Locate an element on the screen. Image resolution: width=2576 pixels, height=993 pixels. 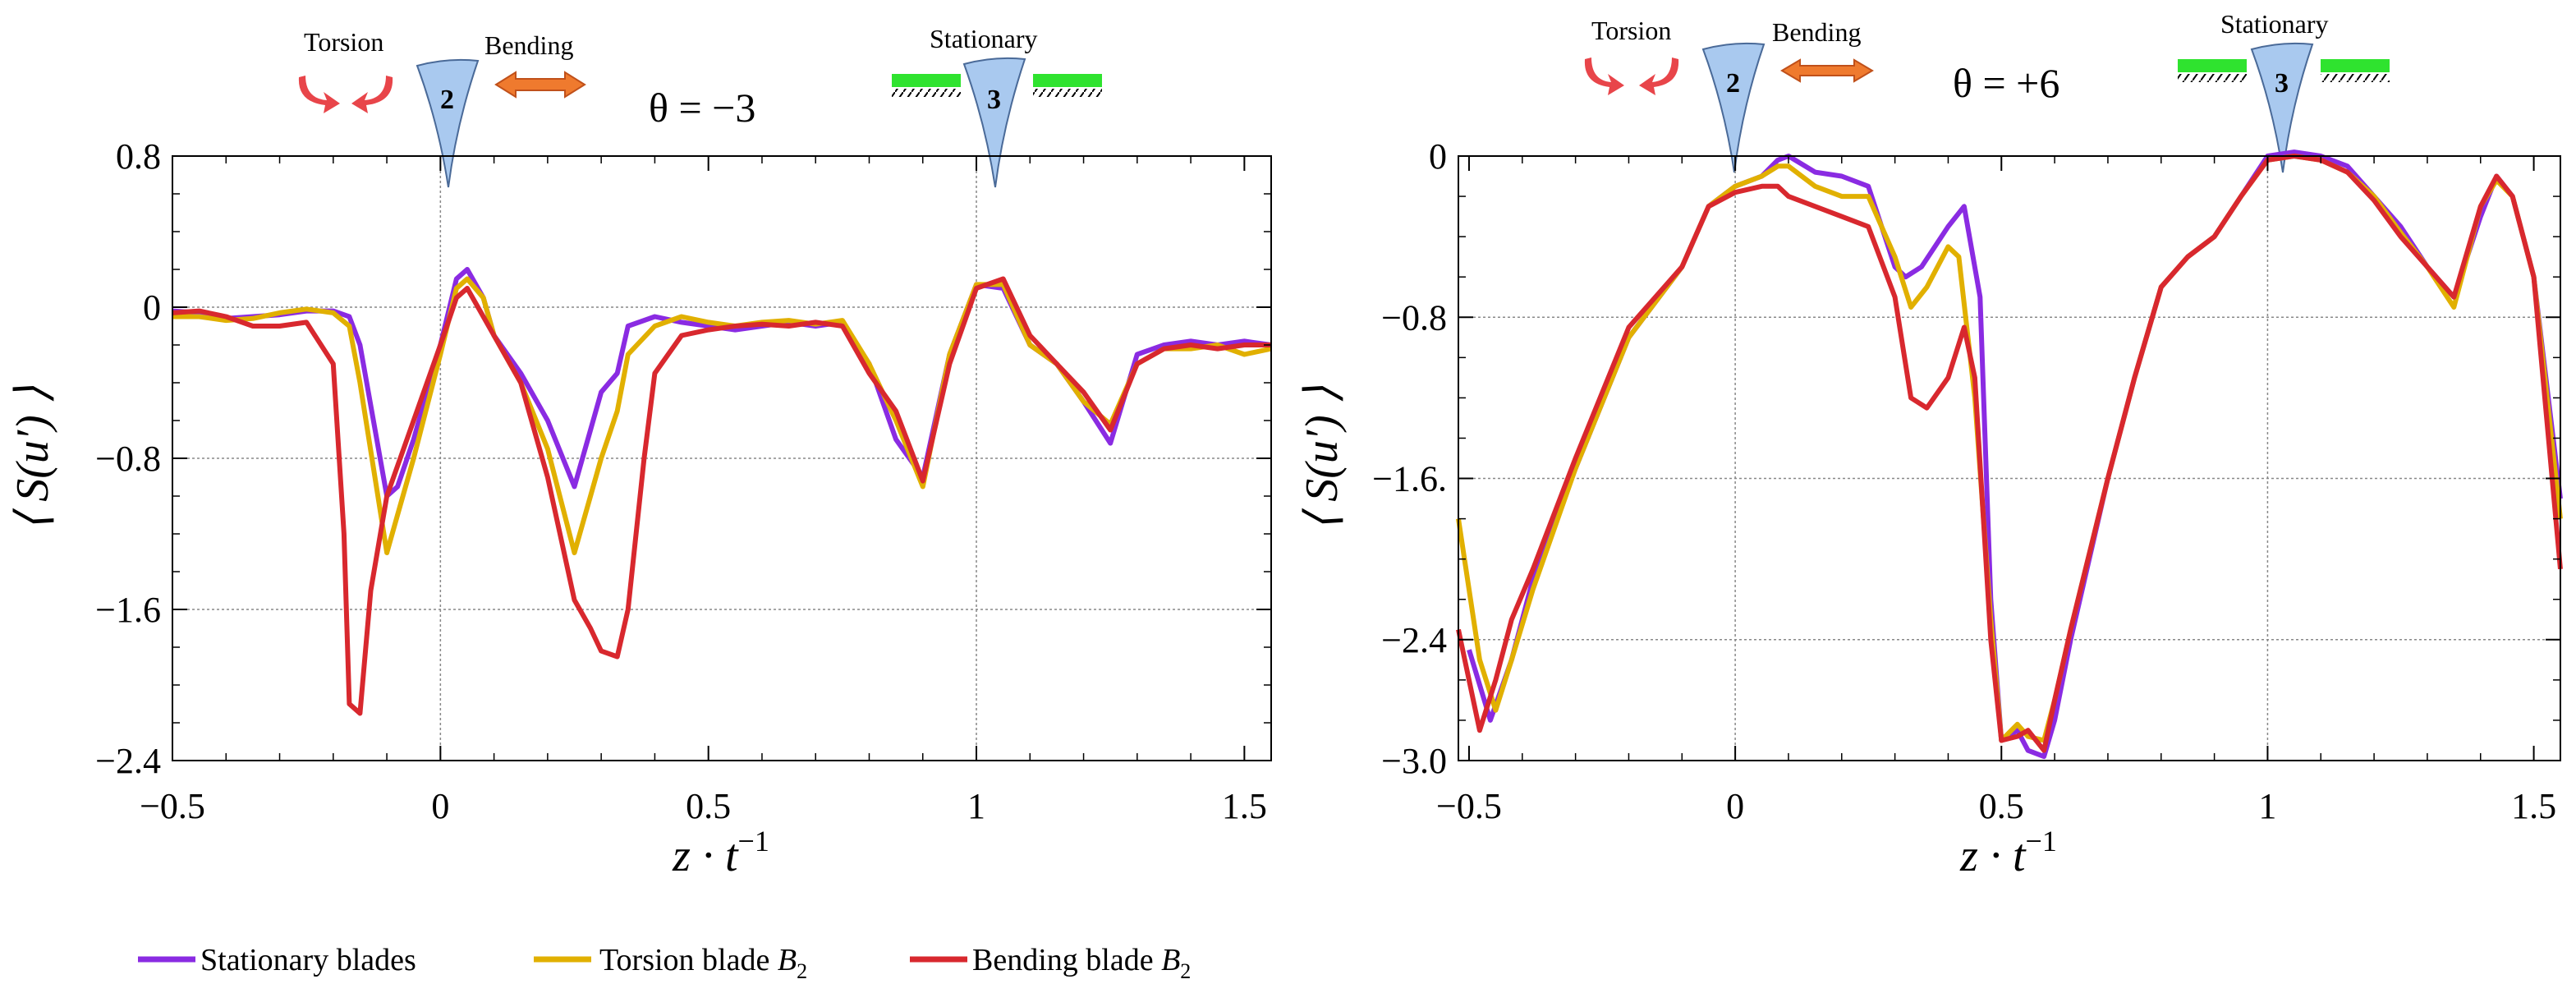
legend-entry-bending: Bending blade B2 is located at coordinates (1050, 963).